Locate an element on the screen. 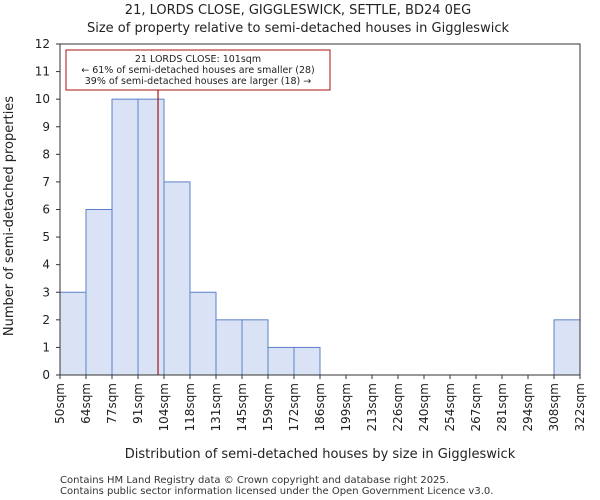 This screenshot has height=500, width=600. y-tick-label: 3 is located at coordinates (46, 292).